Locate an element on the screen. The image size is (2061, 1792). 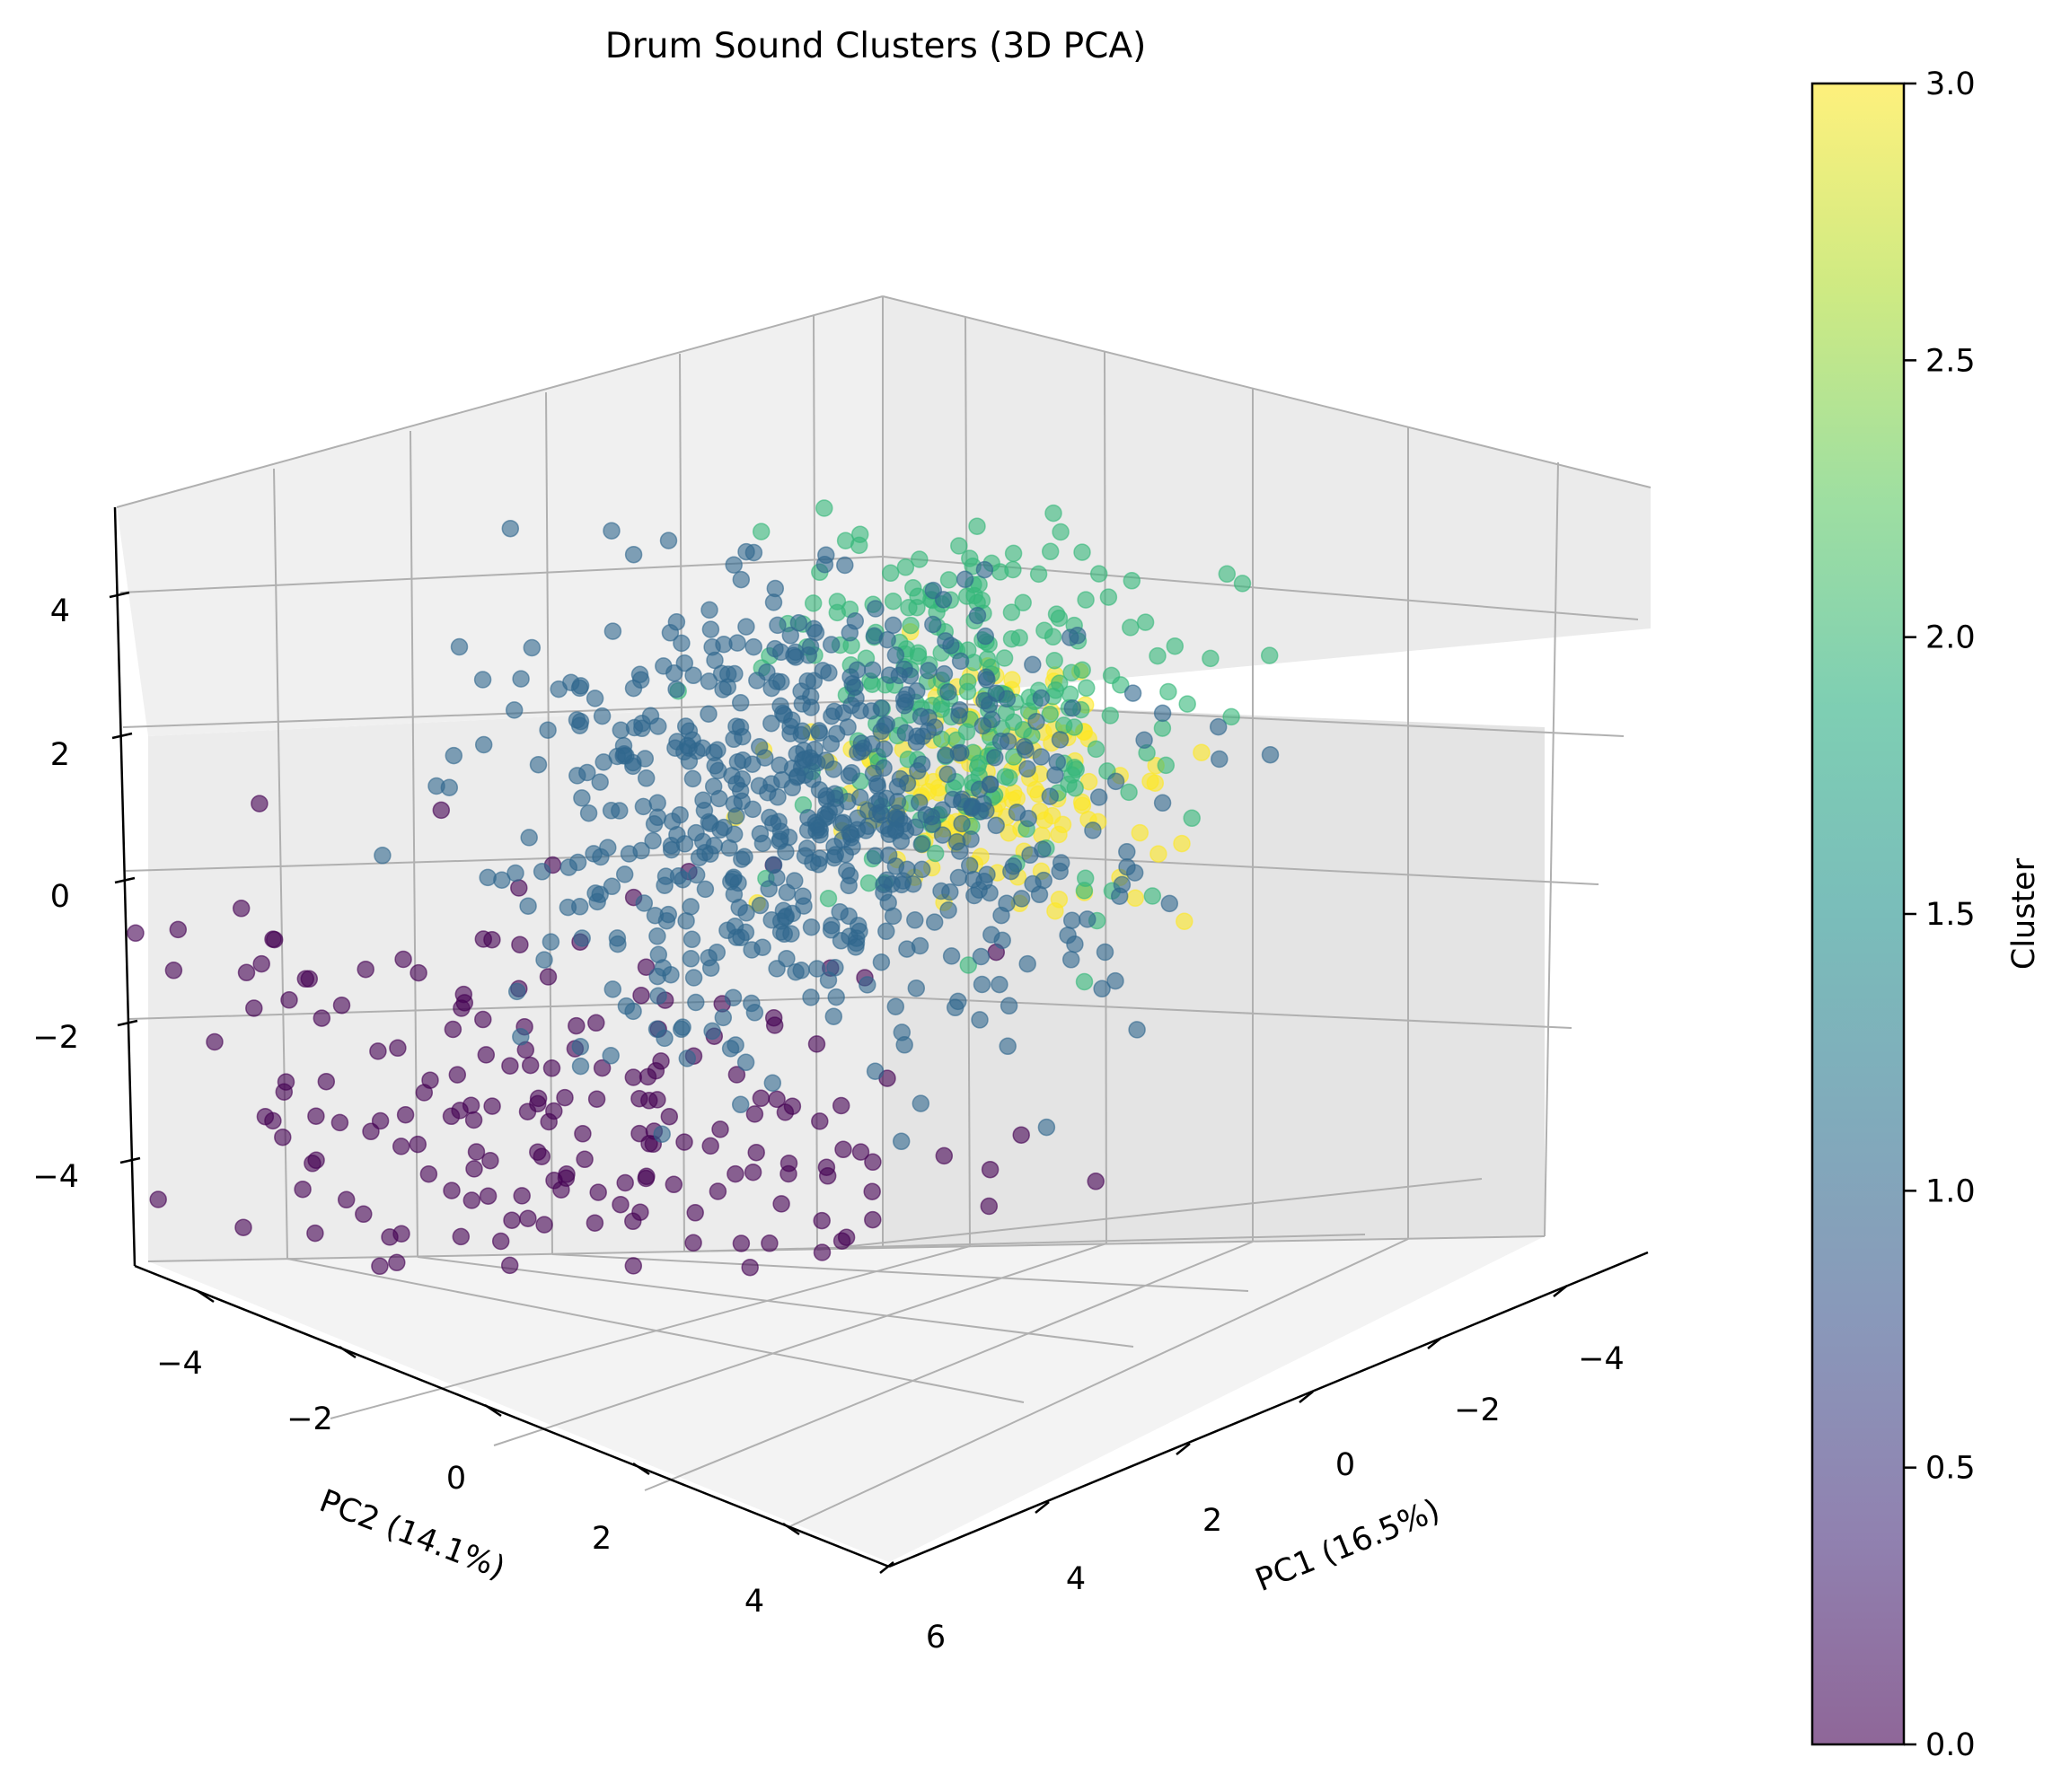
colorbar-tick-label: 2.5 is located at coordinates (1951, 361).